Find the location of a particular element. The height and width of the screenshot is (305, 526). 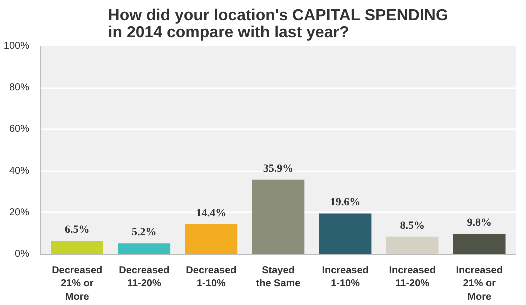

x-tick-label: Decreased 21% or More is located at coordinates (77, 284).